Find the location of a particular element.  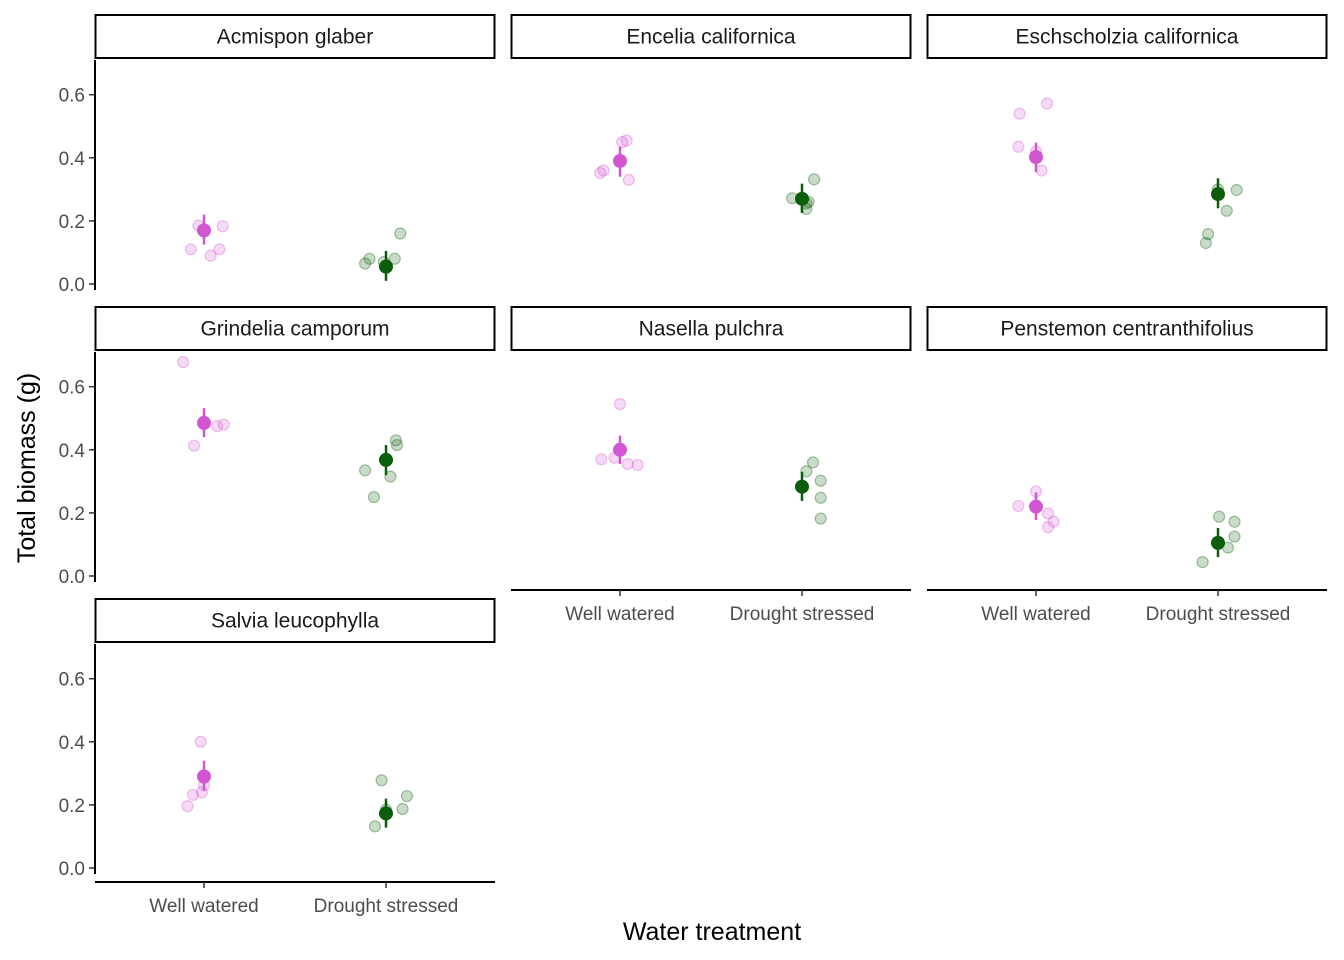

facet-title: Penstemon centranthifolius is located at coordinates (1126, 329).